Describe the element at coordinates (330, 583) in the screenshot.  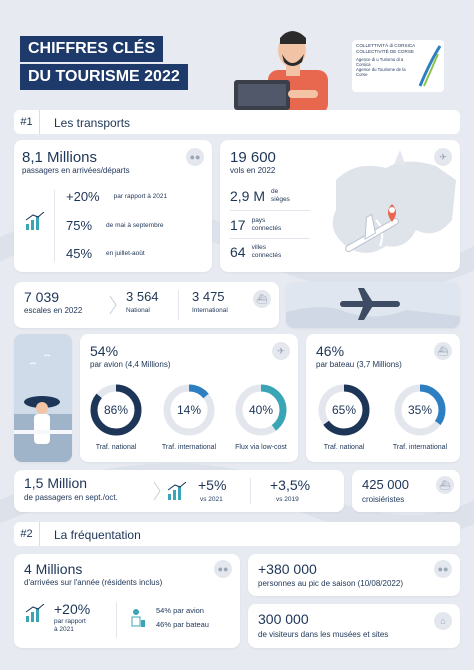
I see `peak-label: personnes au pic de saison (10/08/2022)` at that location.